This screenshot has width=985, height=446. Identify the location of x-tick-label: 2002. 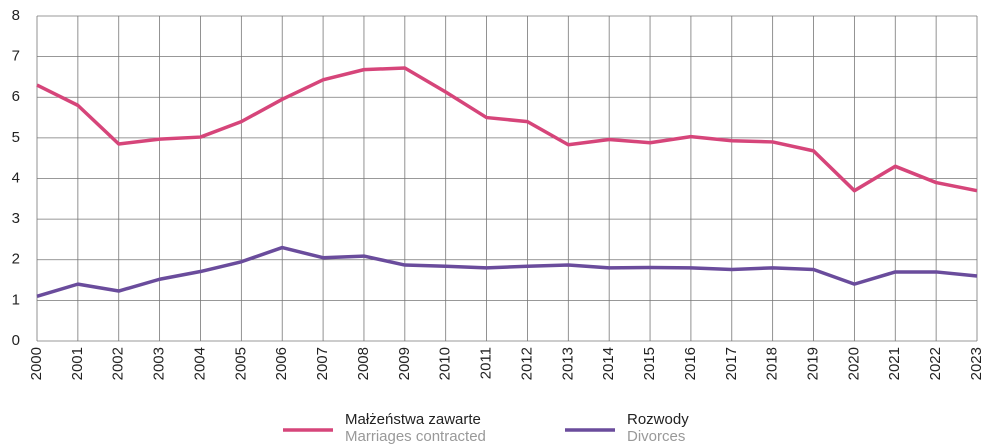
(118, 363).